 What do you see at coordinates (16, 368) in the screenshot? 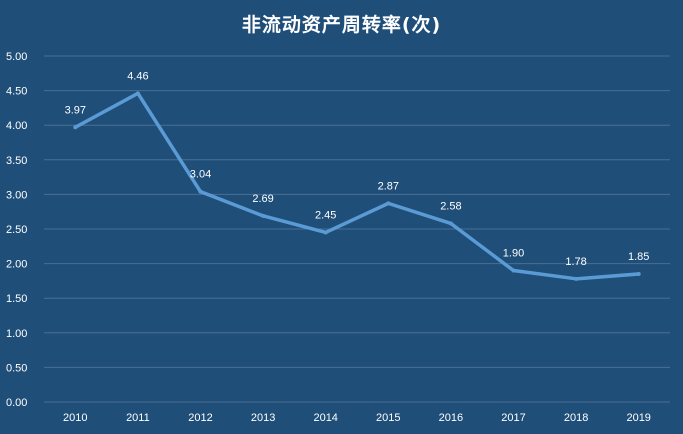
I see `y-tick-label: 0.50` at bounding box center [16, 368].